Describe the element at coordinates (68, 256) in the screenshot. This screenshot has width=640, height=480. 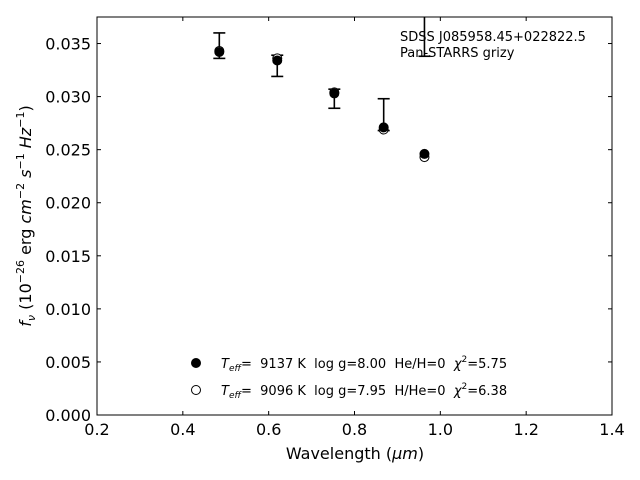
I see `y-tick-label: 0.015` at that location.